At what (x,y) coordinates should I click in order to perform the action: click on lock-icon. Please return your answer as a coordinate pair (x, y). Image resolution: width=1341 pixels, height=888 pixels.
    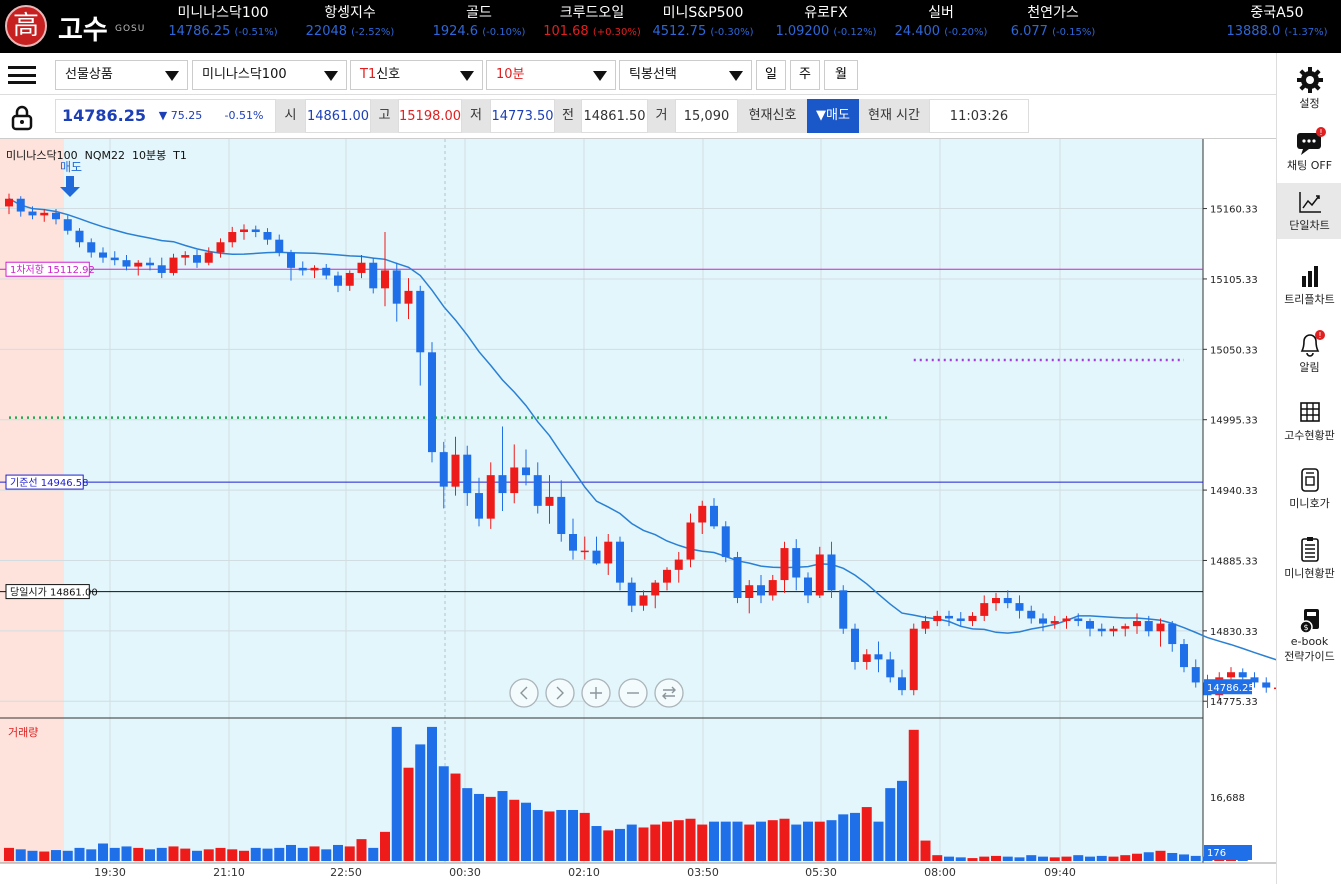
    Looking at the image, I should click on (22, 118).